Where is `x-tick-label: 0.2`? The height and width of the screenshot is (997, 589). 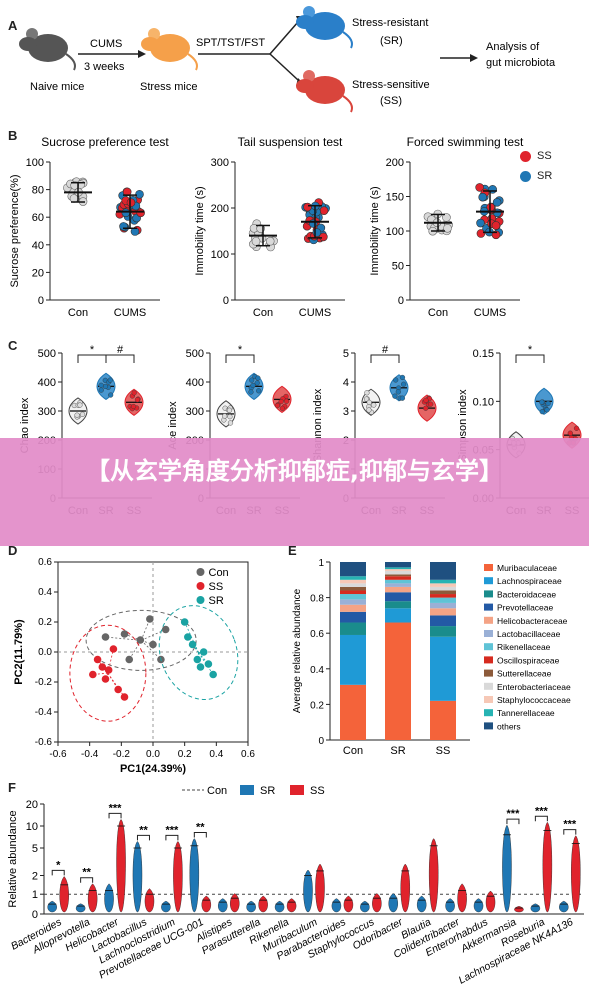 x-tick-label: 0.2 is located at coordinates (185, 754).